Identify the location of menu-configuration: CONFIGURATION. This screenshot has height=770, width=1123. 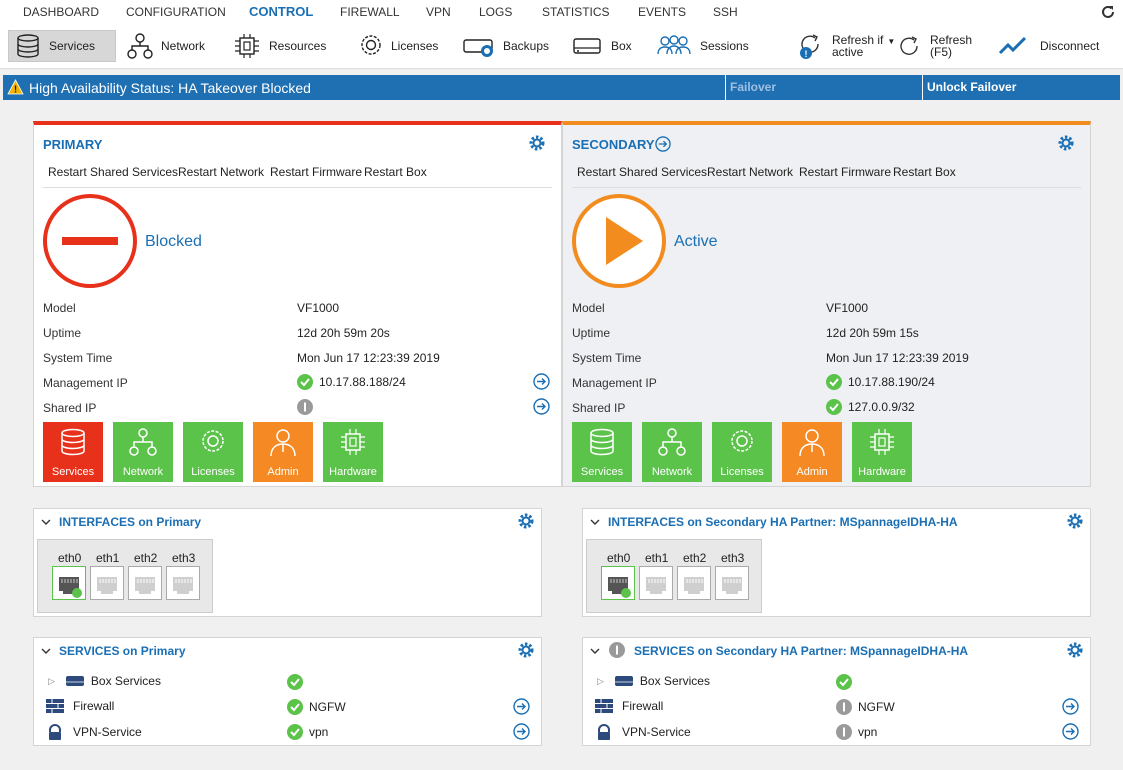
(176, 12).